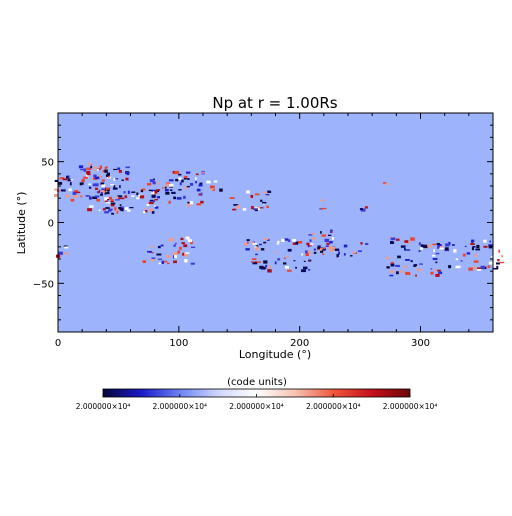 The width and height of the screenshot is (512, 516). Describe the element at coordinates (333, 406) in the screenshot. I see `colorbar-tick-label: 2.000000×10⁴` at that location.